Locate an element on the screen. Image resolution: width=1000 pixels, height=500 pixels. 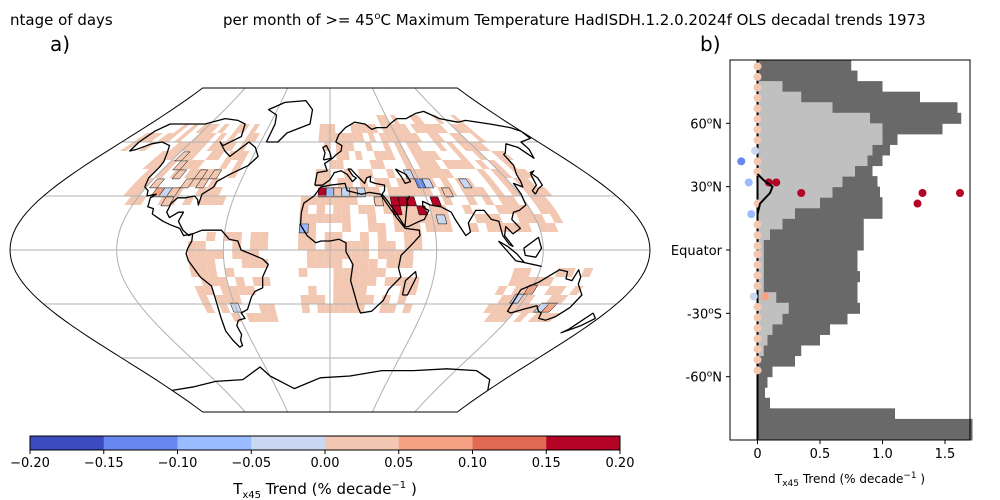
zonal-xlabel: Tx45 Trend (% decade−1 ) is located at coordinates (849, 480).